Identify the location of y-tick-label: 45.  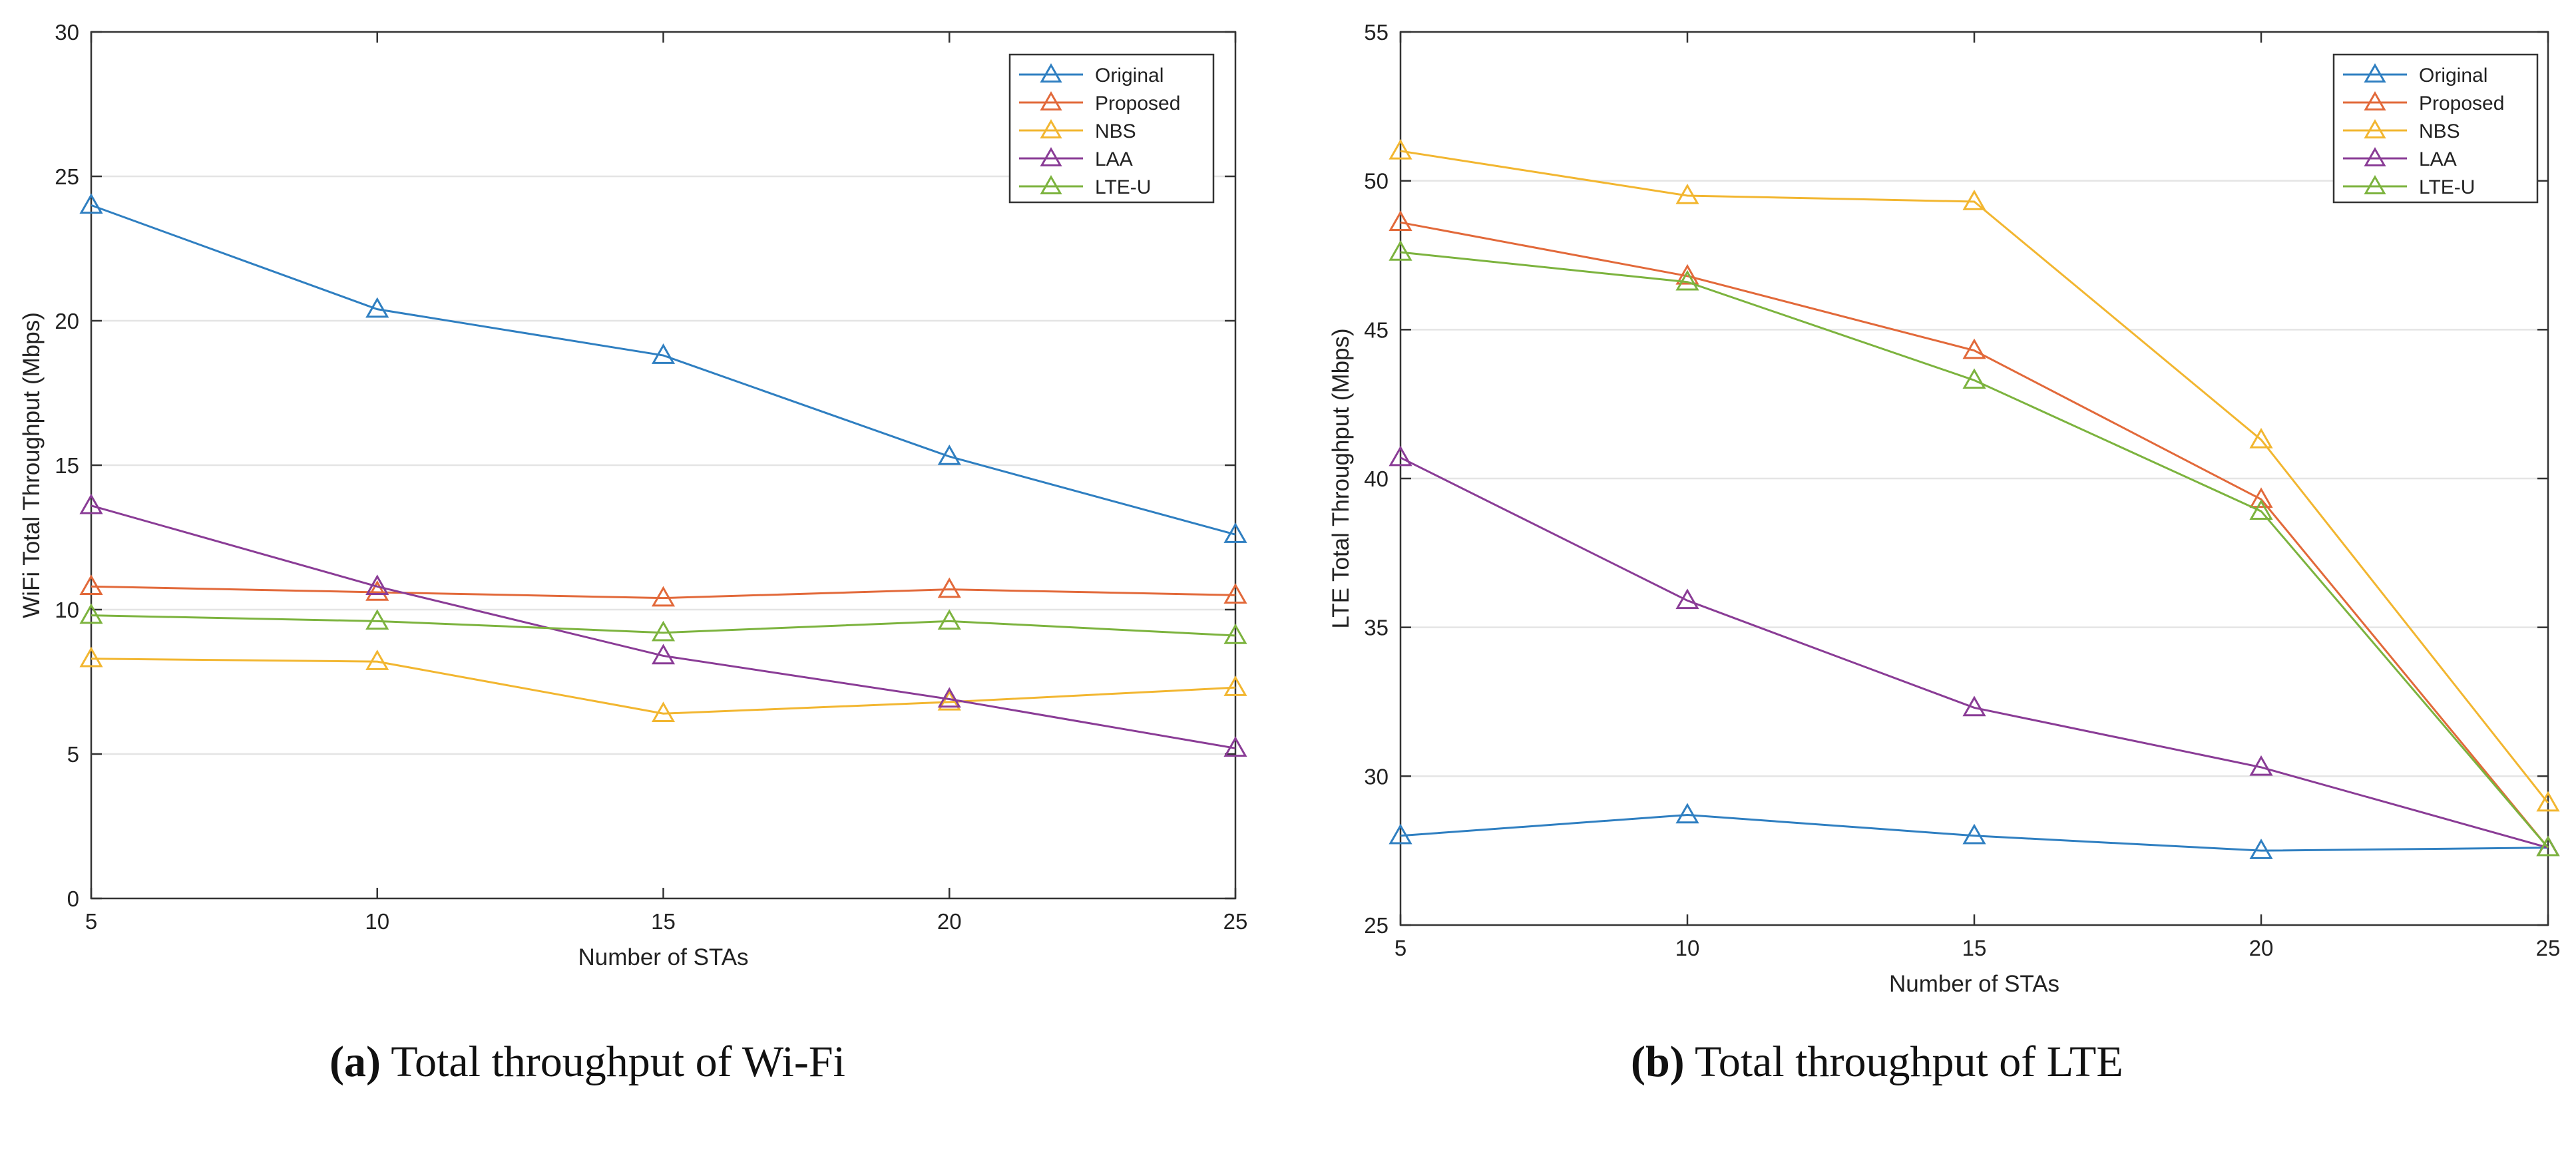
(1376, 329).